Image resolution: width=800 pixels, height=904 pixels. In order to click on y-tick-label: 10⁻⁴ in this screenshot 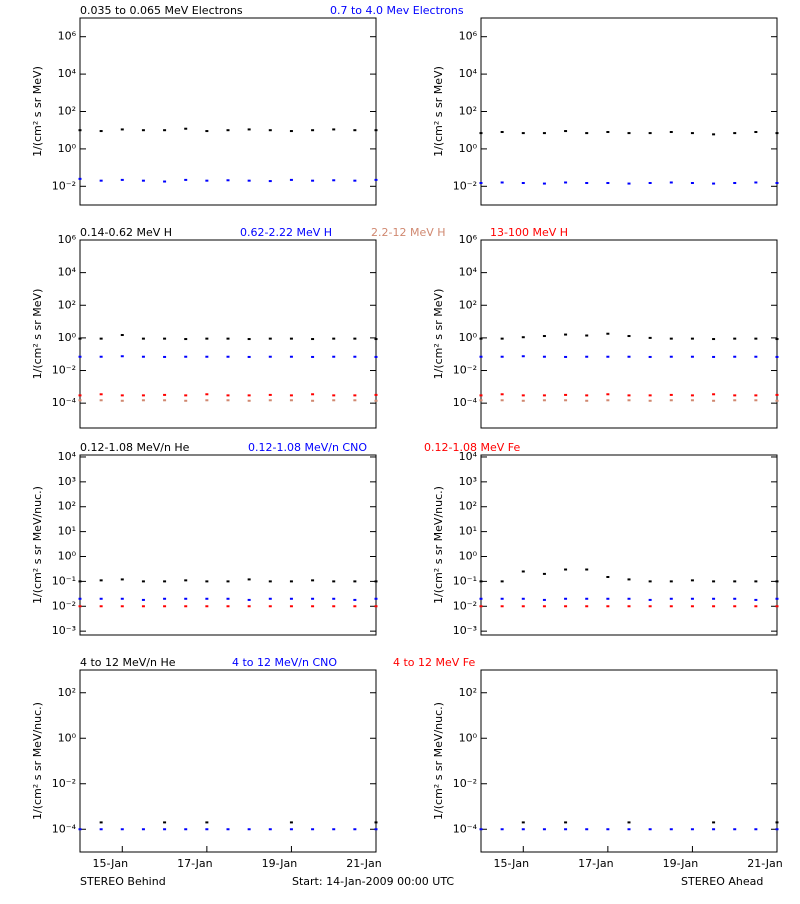, I will do `click(465, 828)`.